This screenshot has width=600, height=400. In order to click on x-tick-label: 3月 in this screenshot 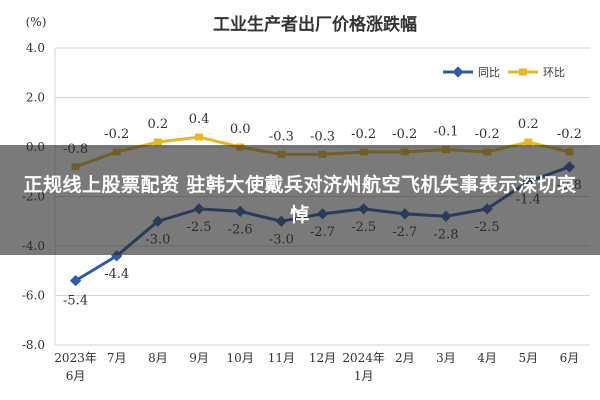, I will do `click(446, 358)`.